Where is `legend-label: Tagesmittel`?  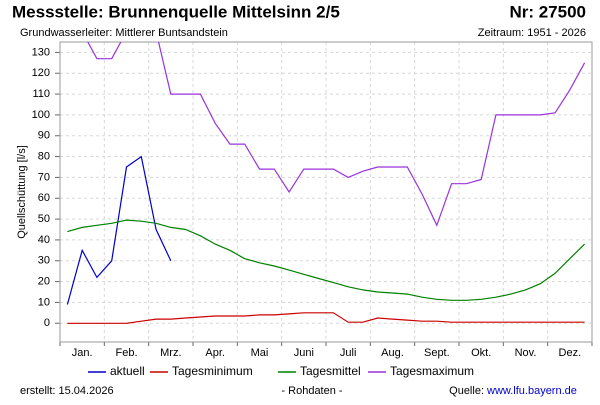
legend-label: Tagesmittel is located at coordinates (330, 371).